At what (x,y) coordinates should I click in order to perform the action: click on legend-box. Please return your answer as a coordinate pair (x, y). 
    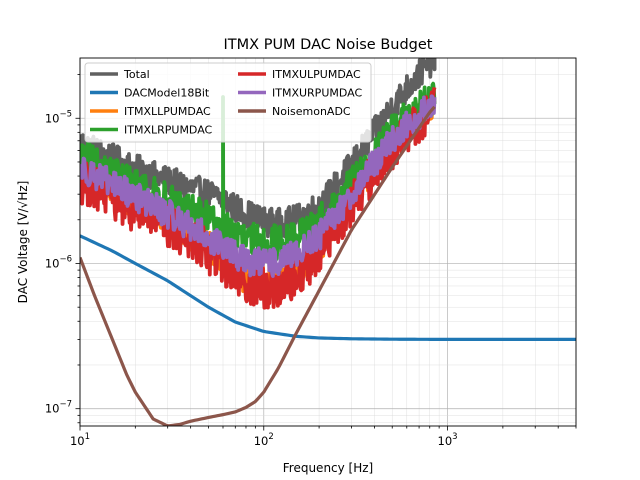
    Looking at the image, I should click on (228, 102).